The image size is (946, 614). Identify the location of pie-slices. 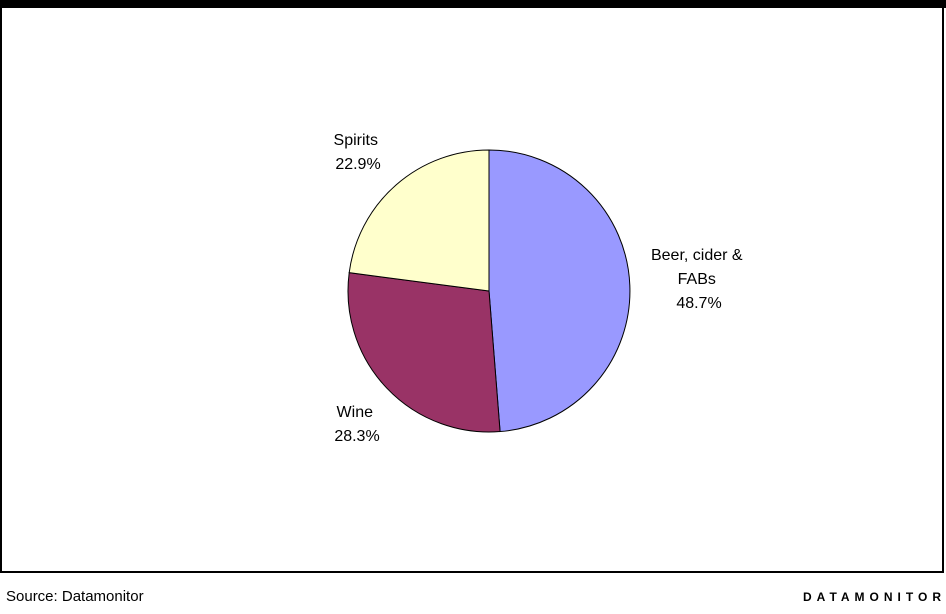
(489, 291).